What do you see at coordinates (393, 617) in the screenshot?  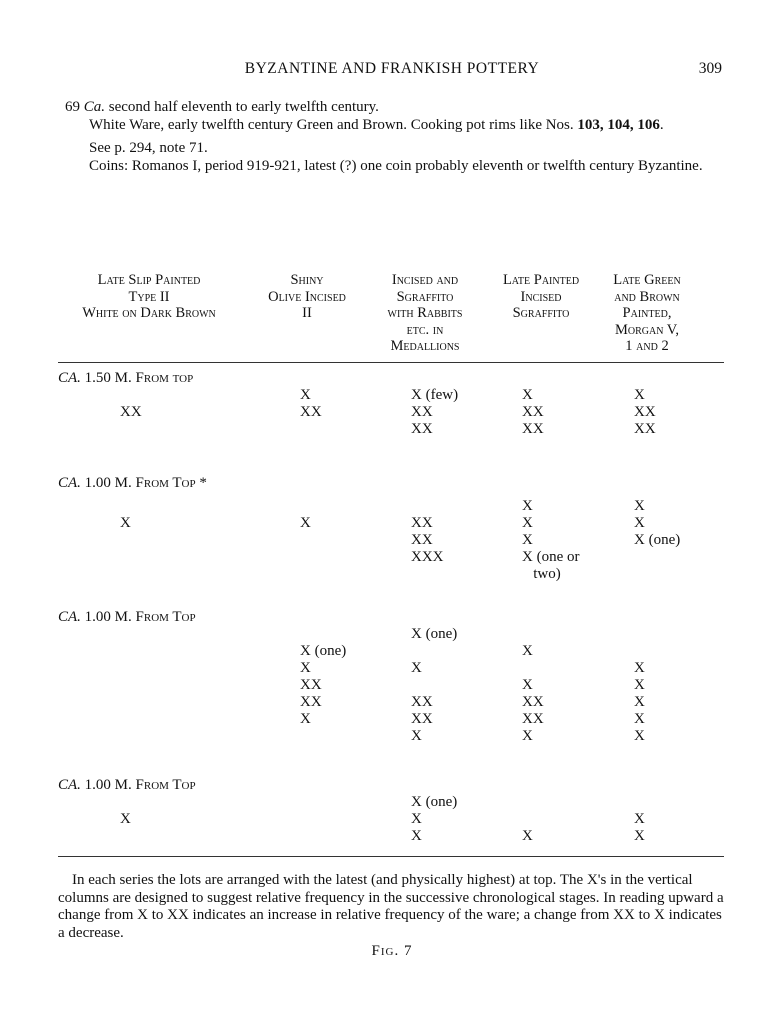 I see `section-label: CA. 1.00 M. From Top` at bounding box center [393, 617].